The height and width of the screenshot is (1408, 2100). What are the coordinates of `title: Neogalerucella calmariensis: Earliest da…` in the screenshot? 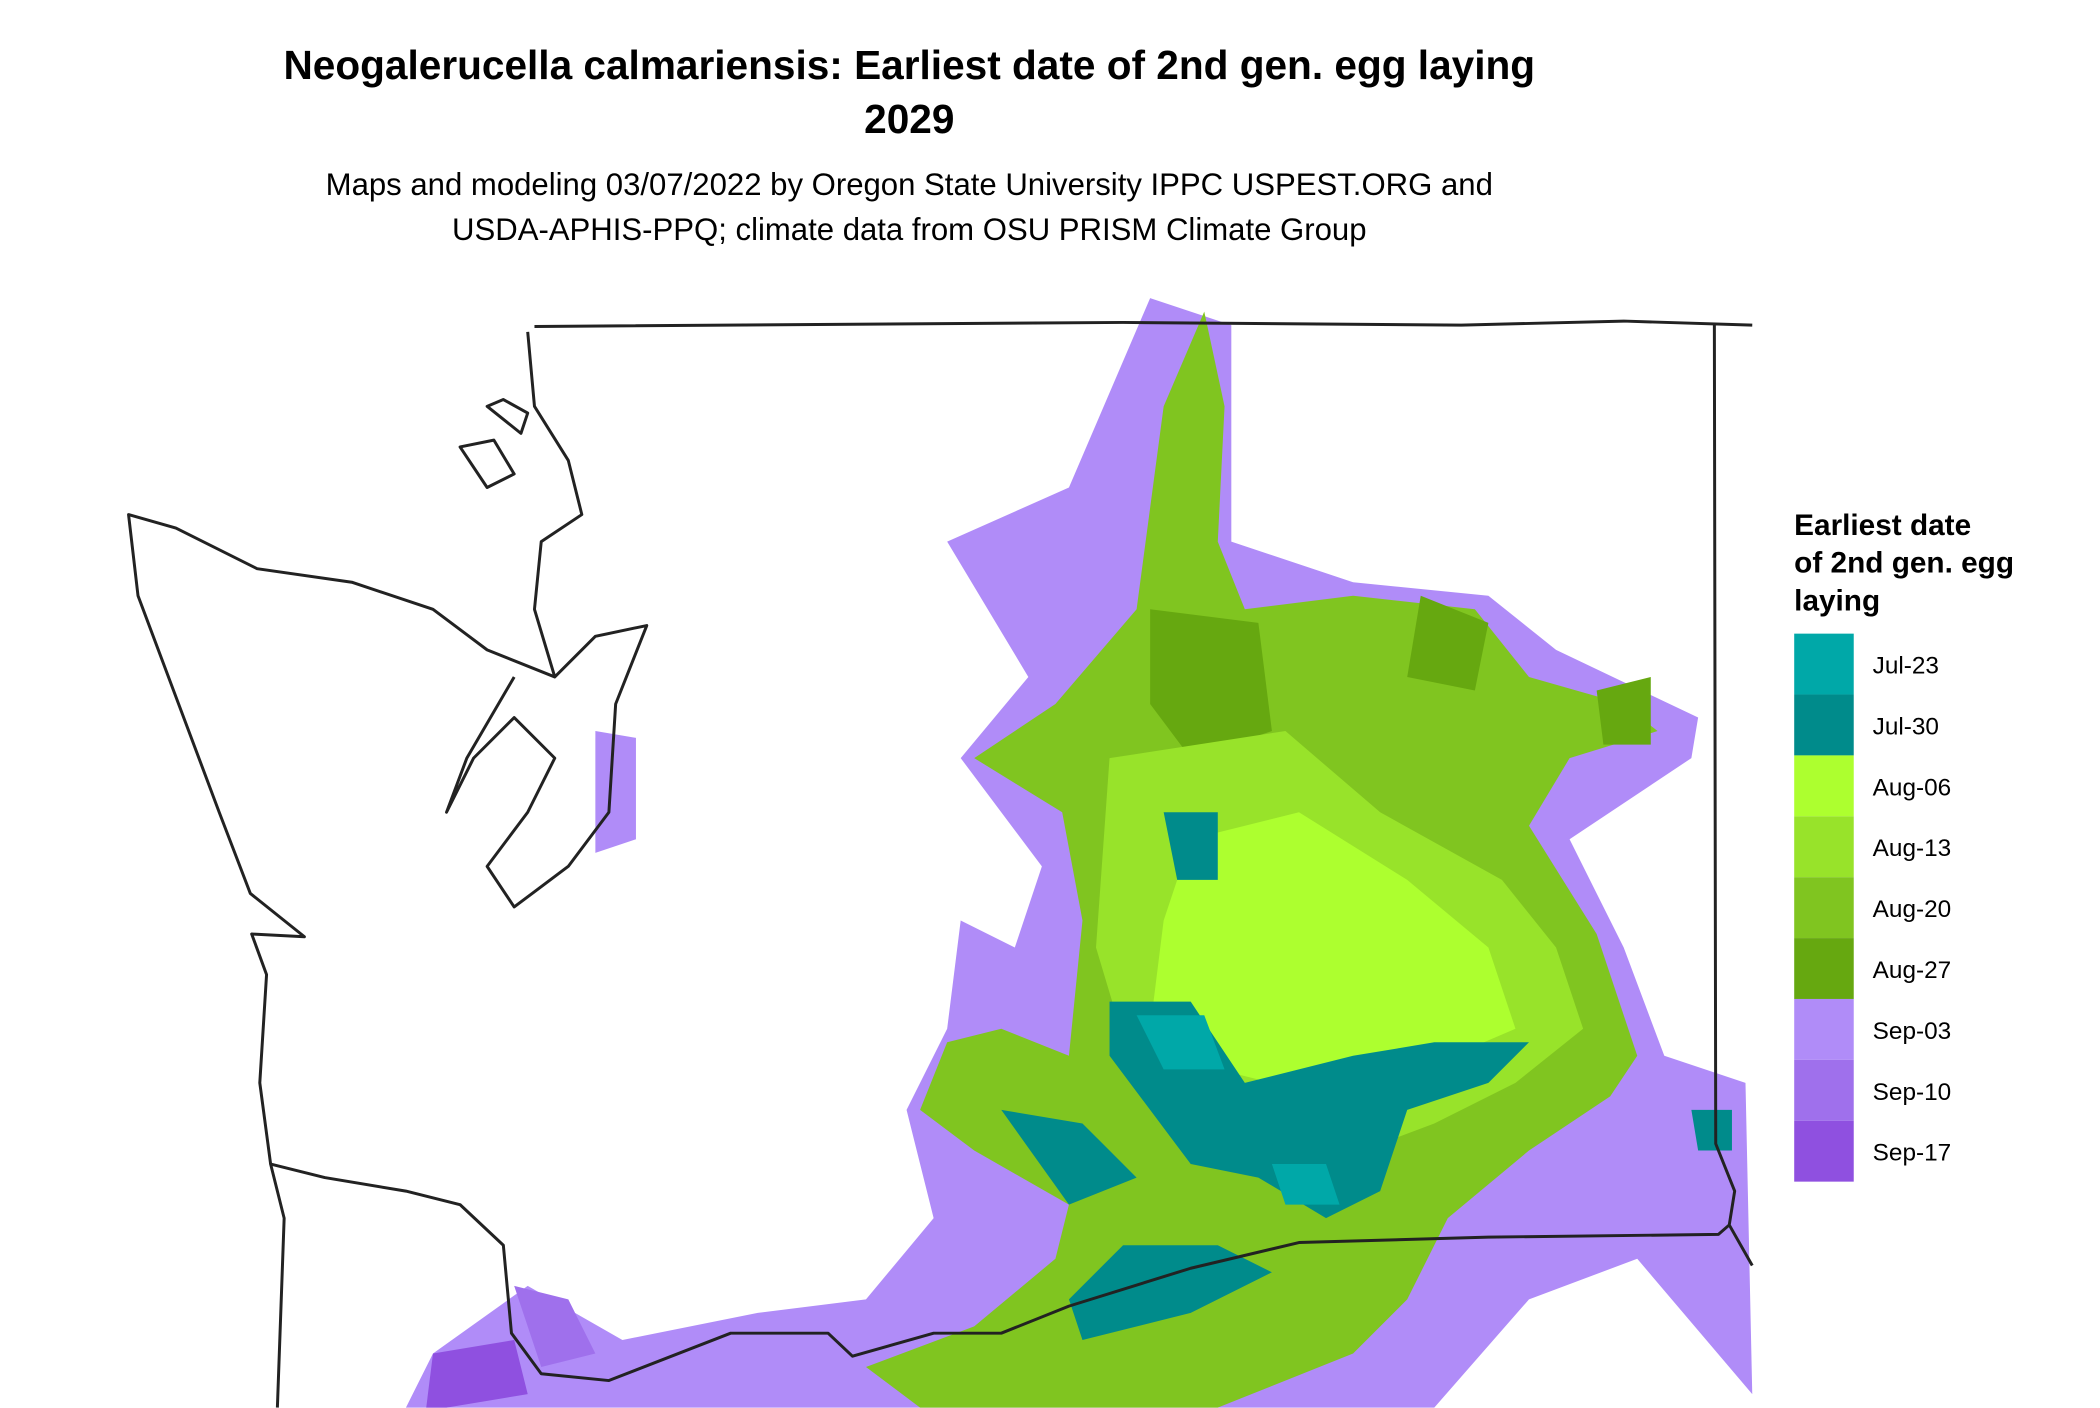 It's located at (909, 65).